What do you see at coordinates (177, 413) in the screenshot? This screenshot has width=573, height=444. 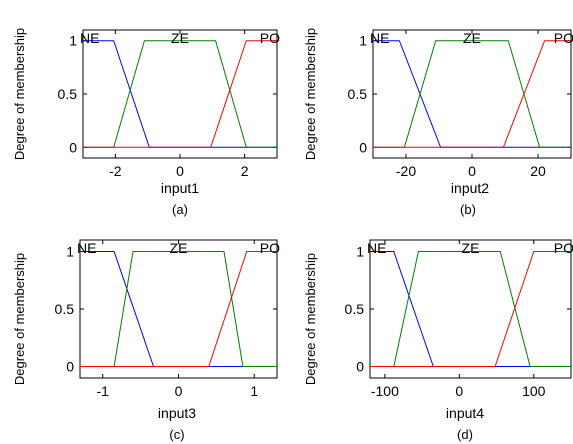 I see `x-axis-label: input3` at bounding box center [177, 413].